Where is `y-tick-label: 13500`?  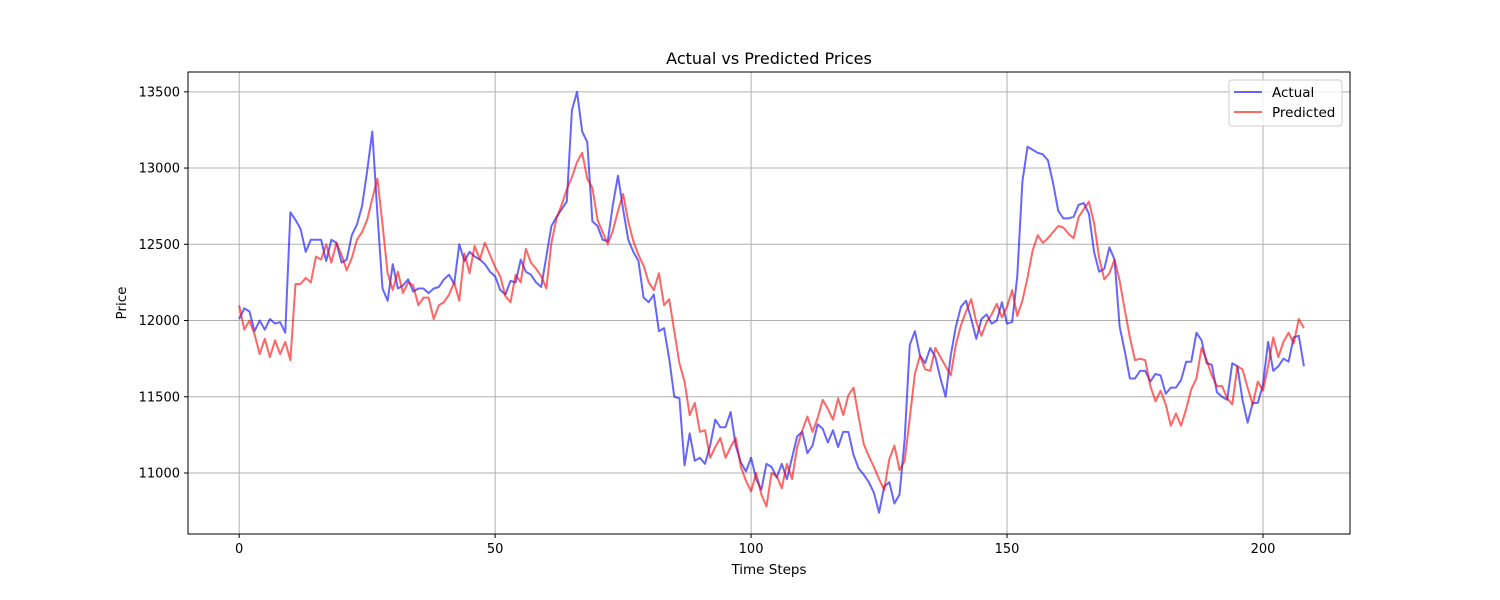
y-tick-label: 13500 is located at coordinates (159, 92).